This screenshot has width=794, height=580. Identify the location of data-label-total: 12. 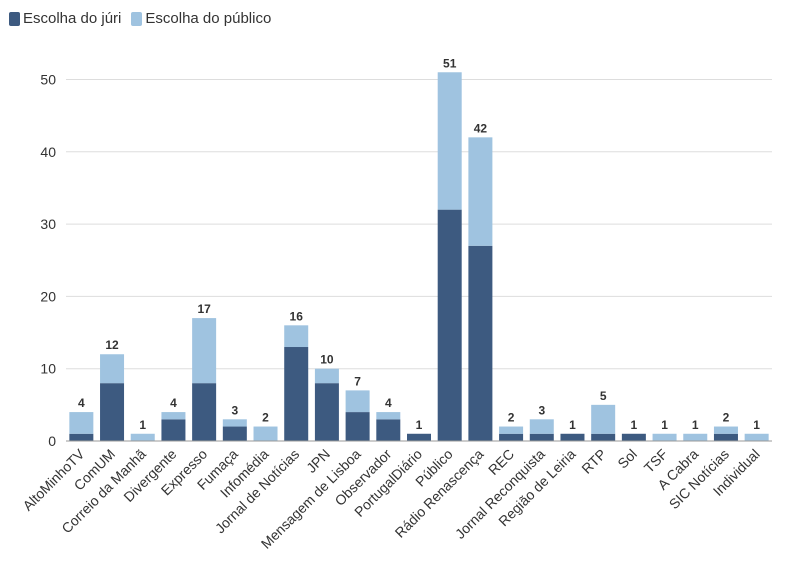
(112, 345).